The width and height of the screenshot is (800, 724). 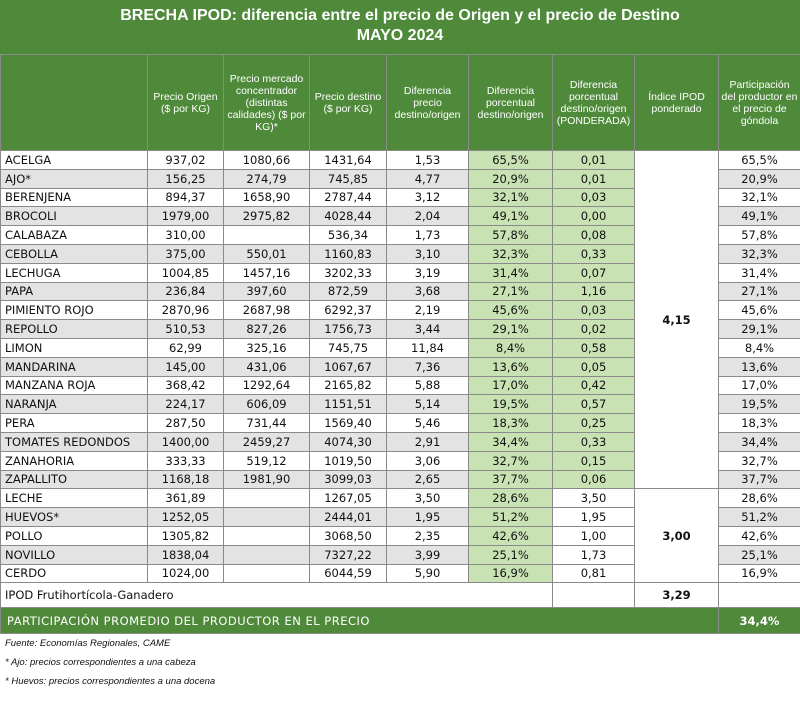 What do you see at coordinates (676, 536) in the screenshot?
I see `weighted-ipod-index: 3,00` at bounding box center [676, 536].